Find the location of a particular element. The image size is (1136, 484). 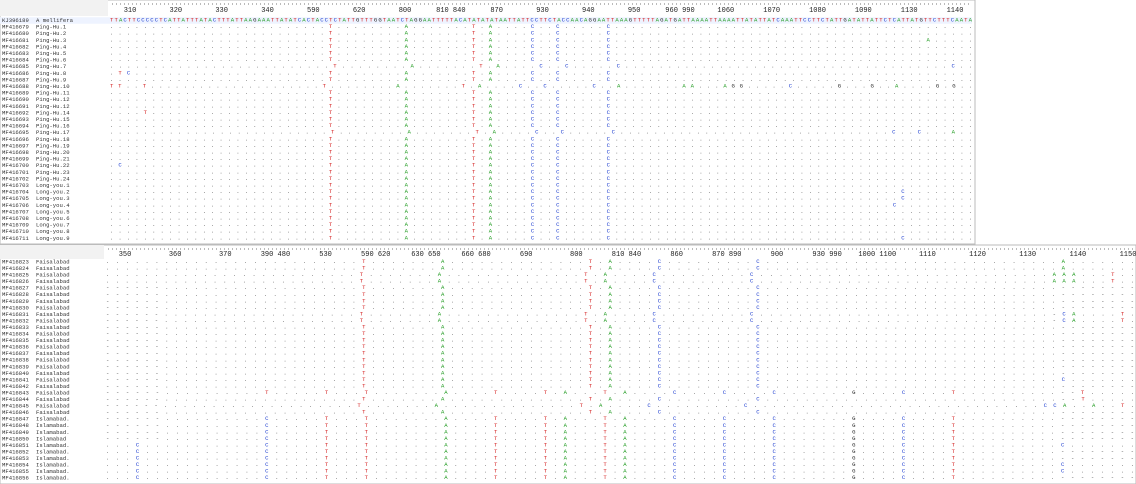

ruler-label: 350 is located at coordinates (125, 255).